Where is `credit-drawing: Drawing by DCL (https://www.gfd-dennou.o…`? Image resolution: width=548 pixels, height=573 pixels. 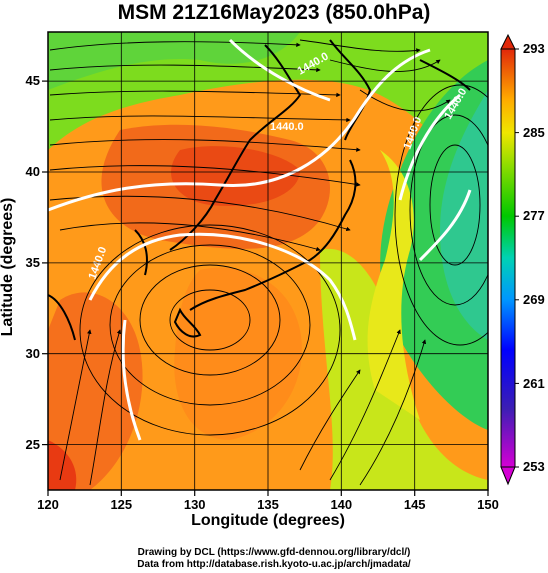 credit-drawing: Drawing by DCL (https://www.gfd-dennou.o… is located at coordinates (274, 552).